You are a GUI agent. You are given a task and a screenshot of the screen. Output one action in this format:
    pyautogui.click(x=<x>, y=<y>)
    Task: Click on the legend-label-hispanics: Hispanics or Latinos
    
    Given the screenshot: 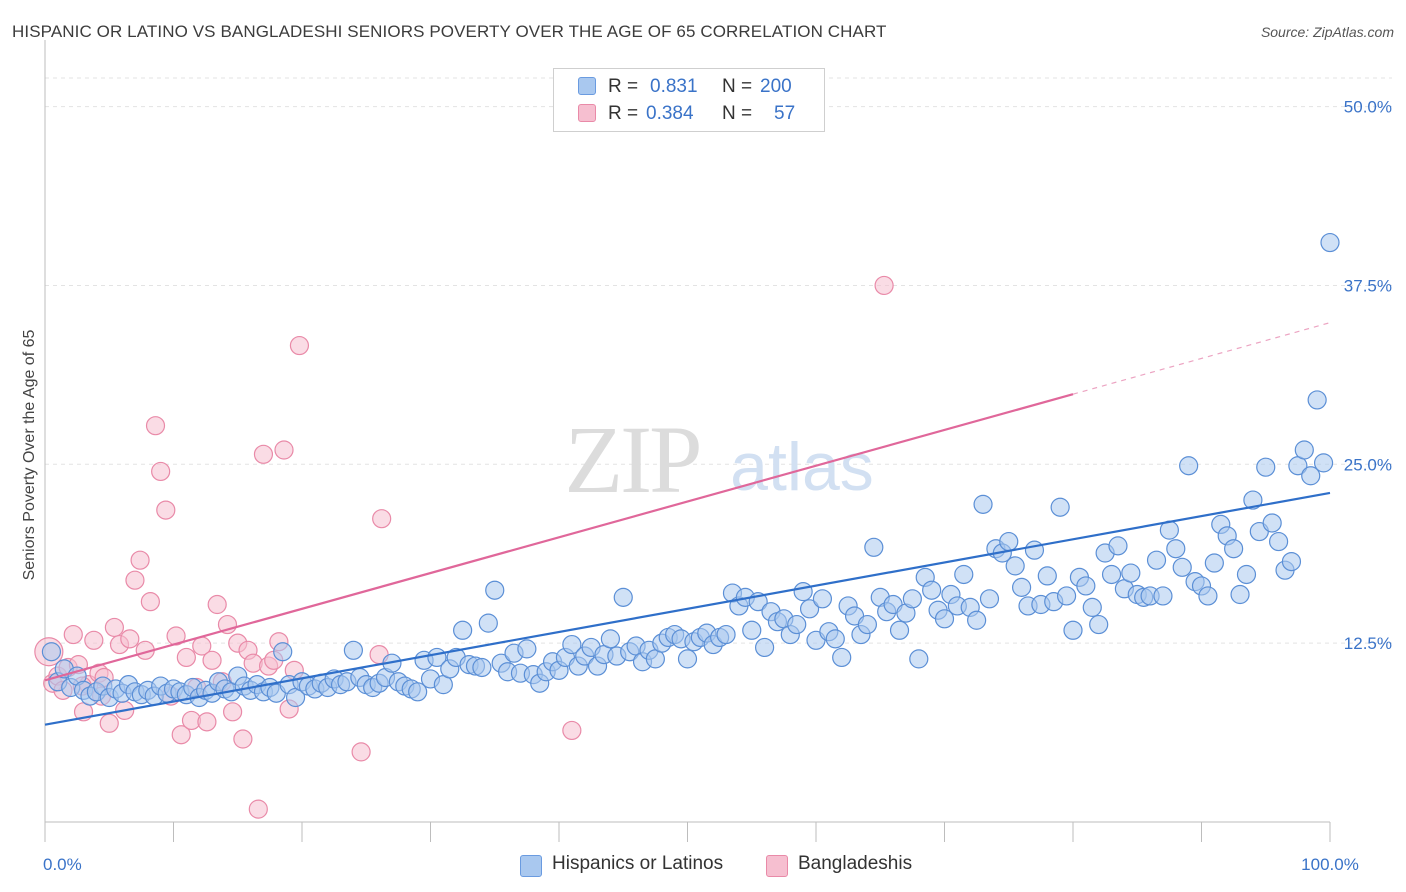 What is the action you would take?
    pyautogui.click(x=638, y=863)
    